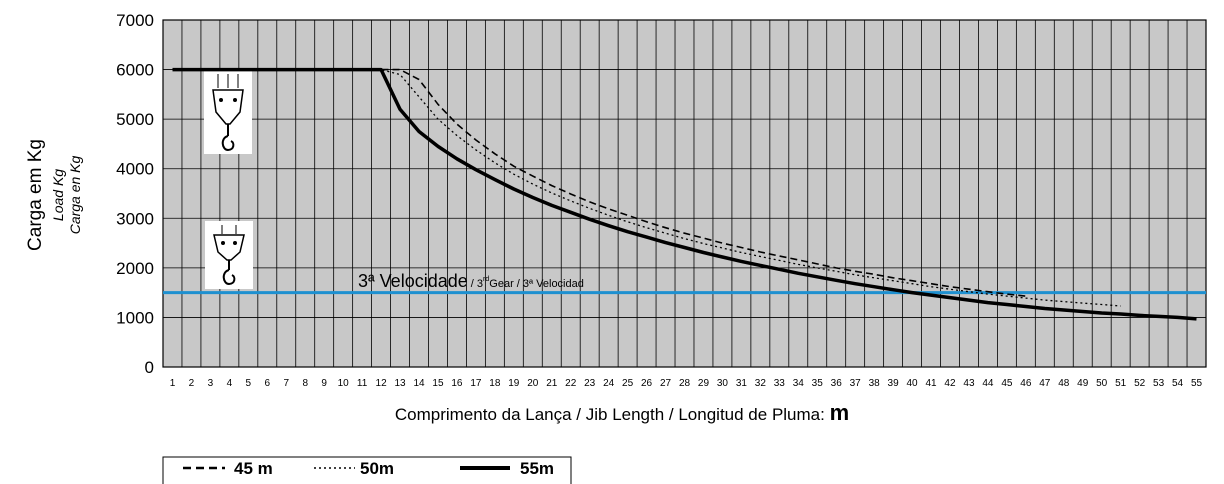 The height and width of the screenshot is (484, 1224). Describe the element at coordinates (268, 383) in the screenshot. I see `x-tick-label: 6` at that location.